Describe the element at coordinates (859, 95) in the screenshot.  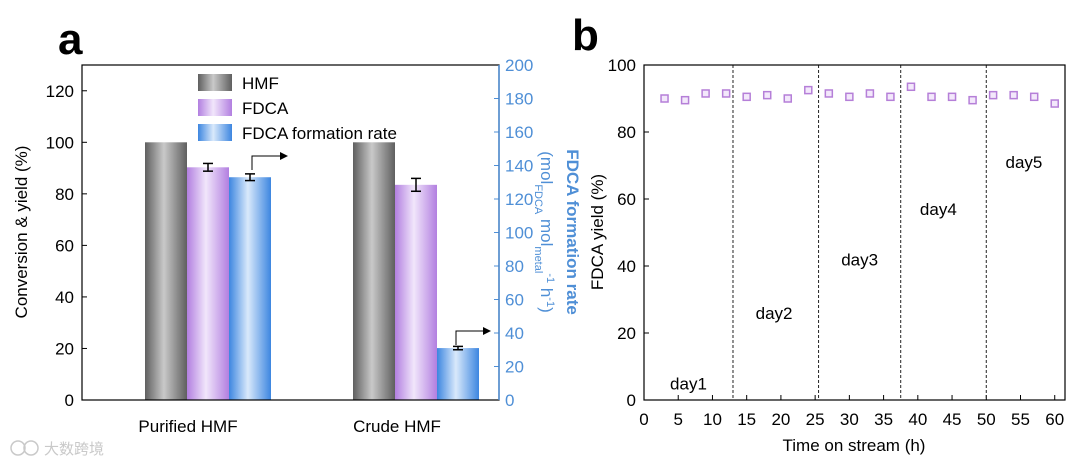
I see `data-points` at that location.